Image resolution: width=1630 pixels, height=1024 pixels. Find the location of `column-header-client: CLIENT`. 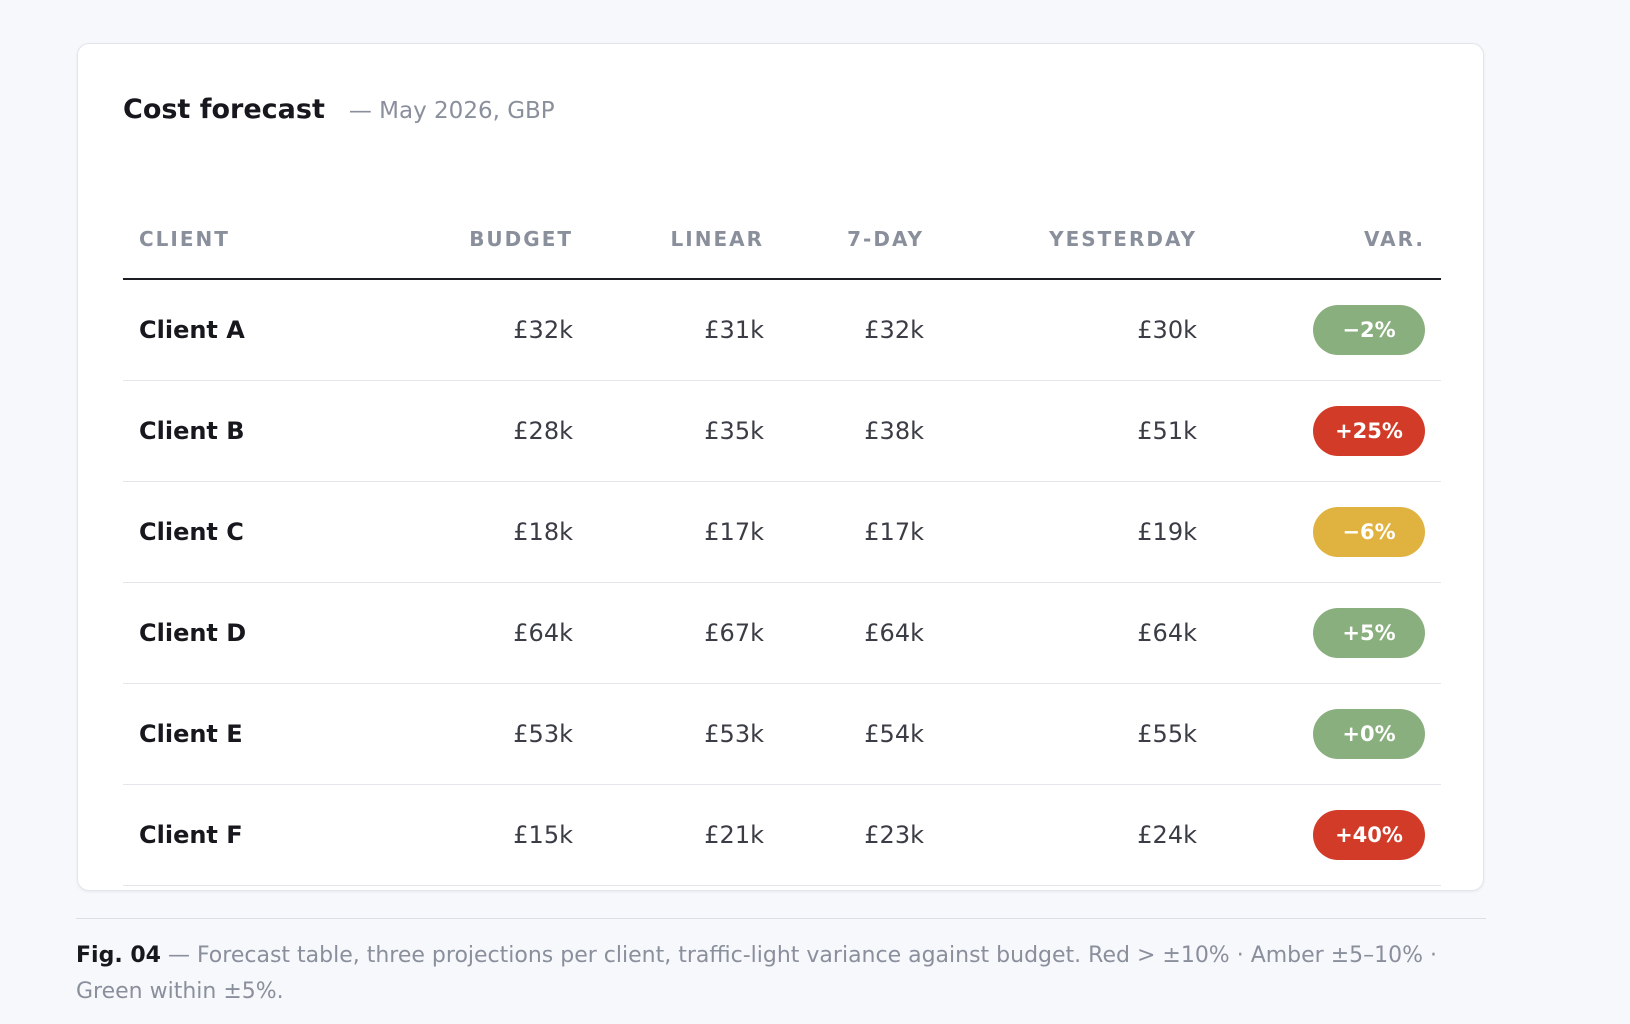

column-header-client: CLIENT is located at coordinates (184, 239).